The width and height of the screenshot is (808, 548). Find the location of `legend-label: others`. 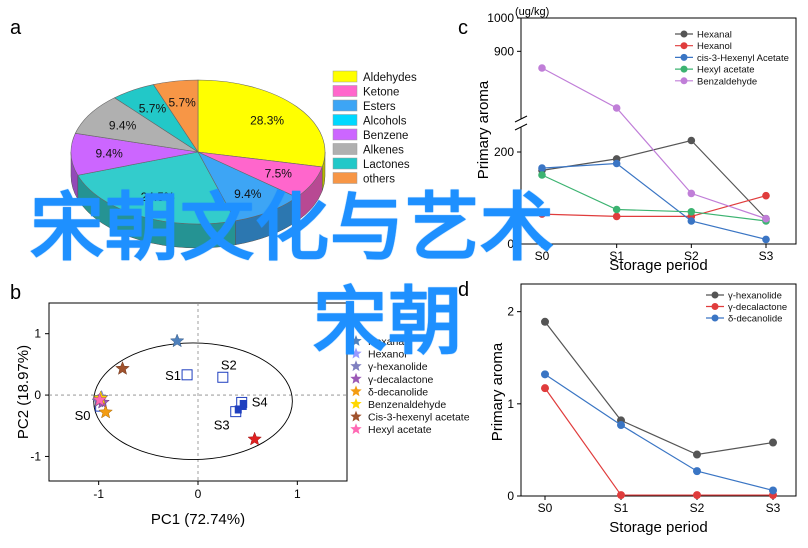

legend-label: others is located at coordinates (379, 180).